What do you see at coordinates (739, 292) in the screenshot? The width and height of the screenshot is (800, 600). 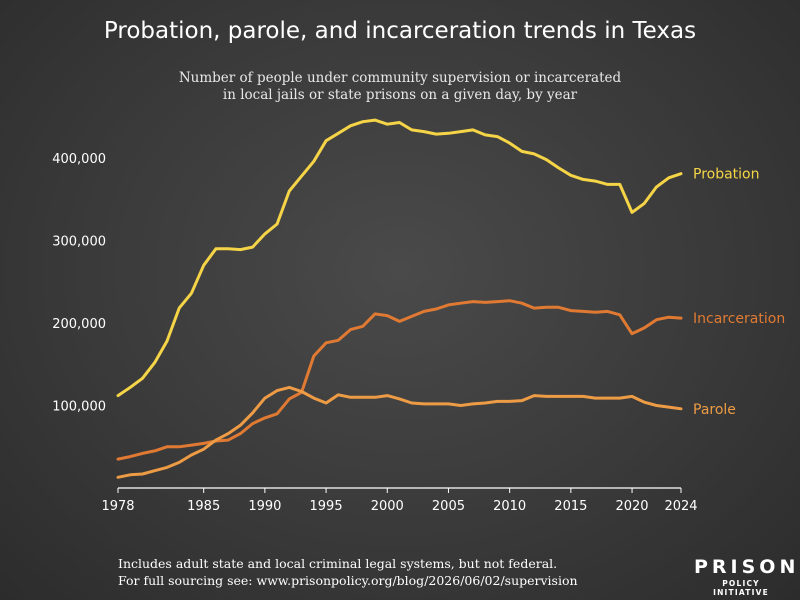 I see `label-layer: Probation Incarceration Parole` at bounding box center [739, 292].